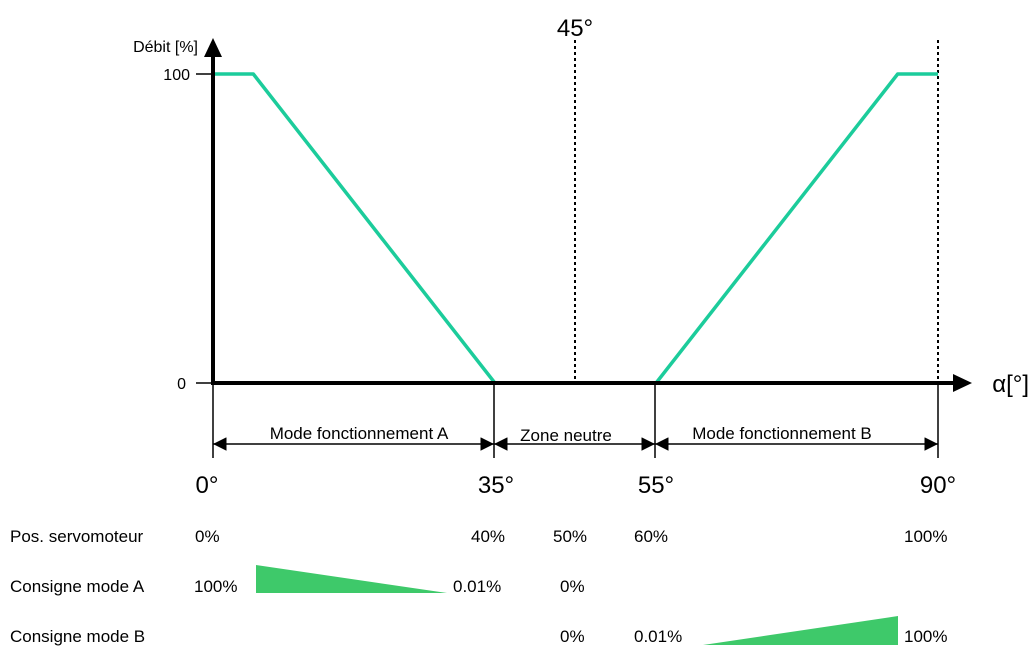 The image size is (1031, 648). I want to click on servo-value-0: 0%, so click(207, 536).